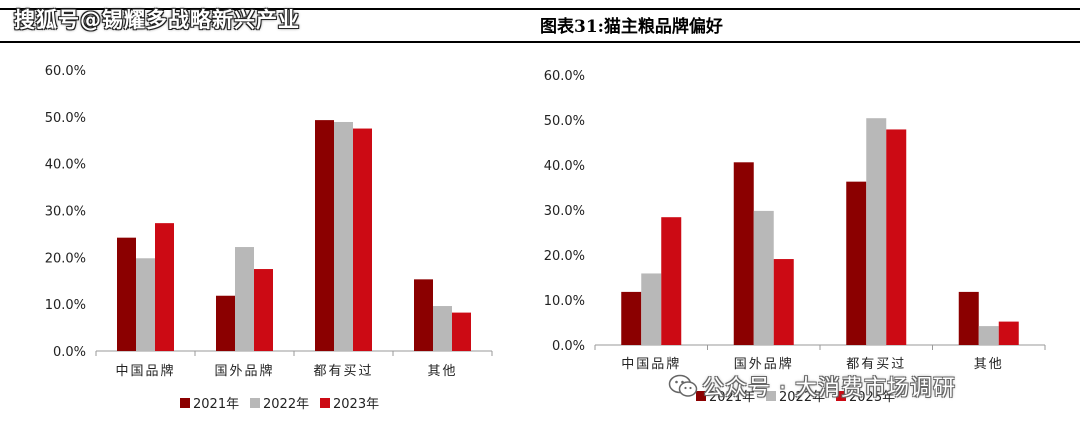 This screenshot has height=429, width=1080. I want to click on figure-title: 图表31:猫主粮品牌偏好, so click(631, 27).